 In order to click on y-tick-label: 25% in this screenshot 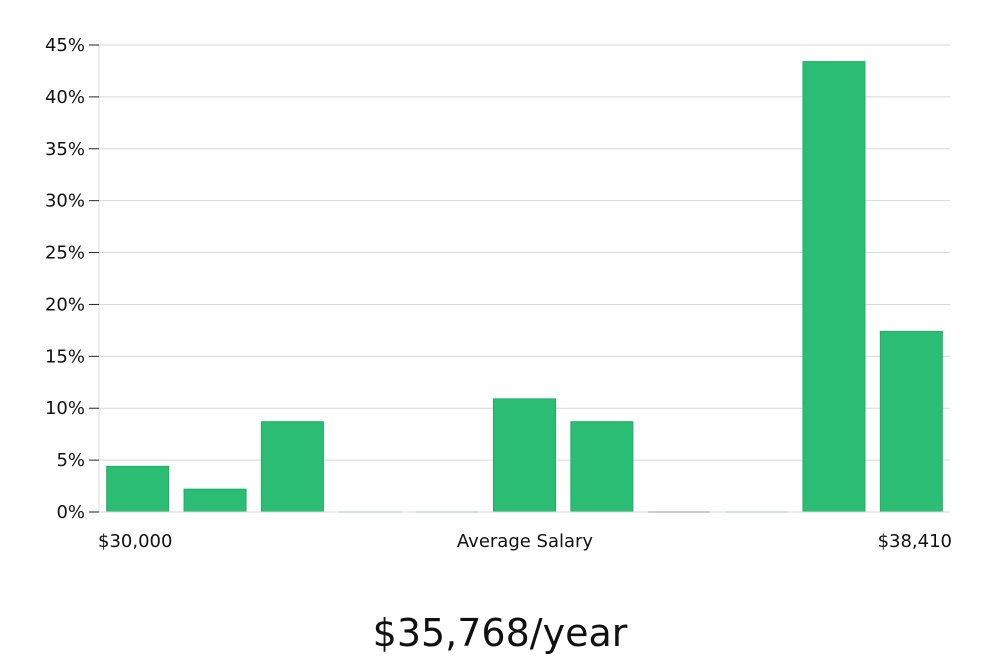, I will do `click(65, 253)`.